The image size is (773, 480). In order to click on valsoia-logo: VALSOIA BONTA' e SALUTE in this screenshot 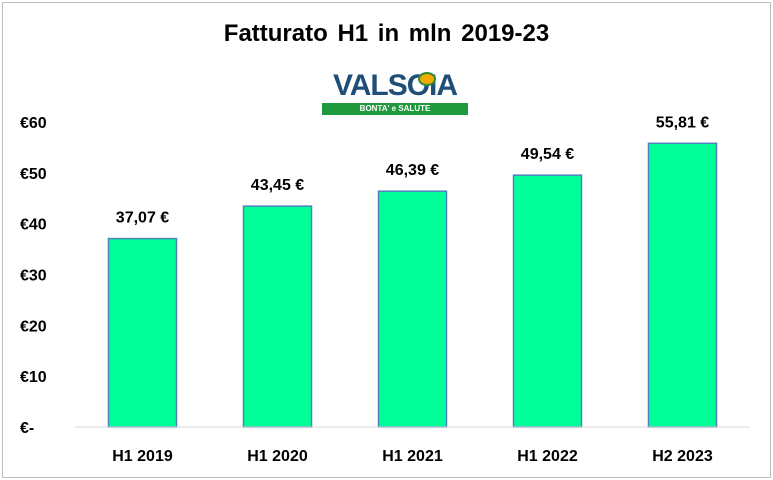, I will do `click(395, 93)`.